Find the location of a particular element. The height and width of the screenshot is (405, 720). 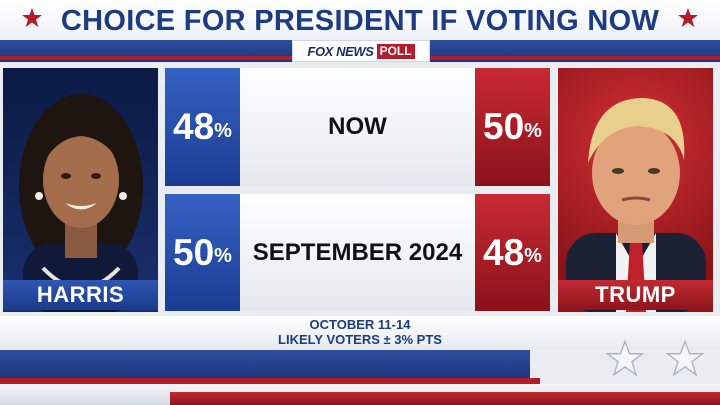

trump-percent: 48% is located at coordinates (512, 252).